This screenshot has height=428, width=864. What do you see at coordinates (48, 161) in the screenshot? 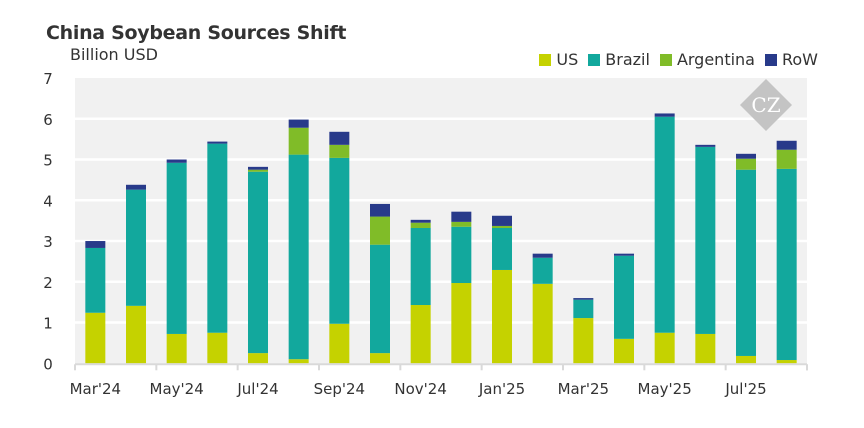
I see `y-tick-label: 5` at bounding box center [48, 161].